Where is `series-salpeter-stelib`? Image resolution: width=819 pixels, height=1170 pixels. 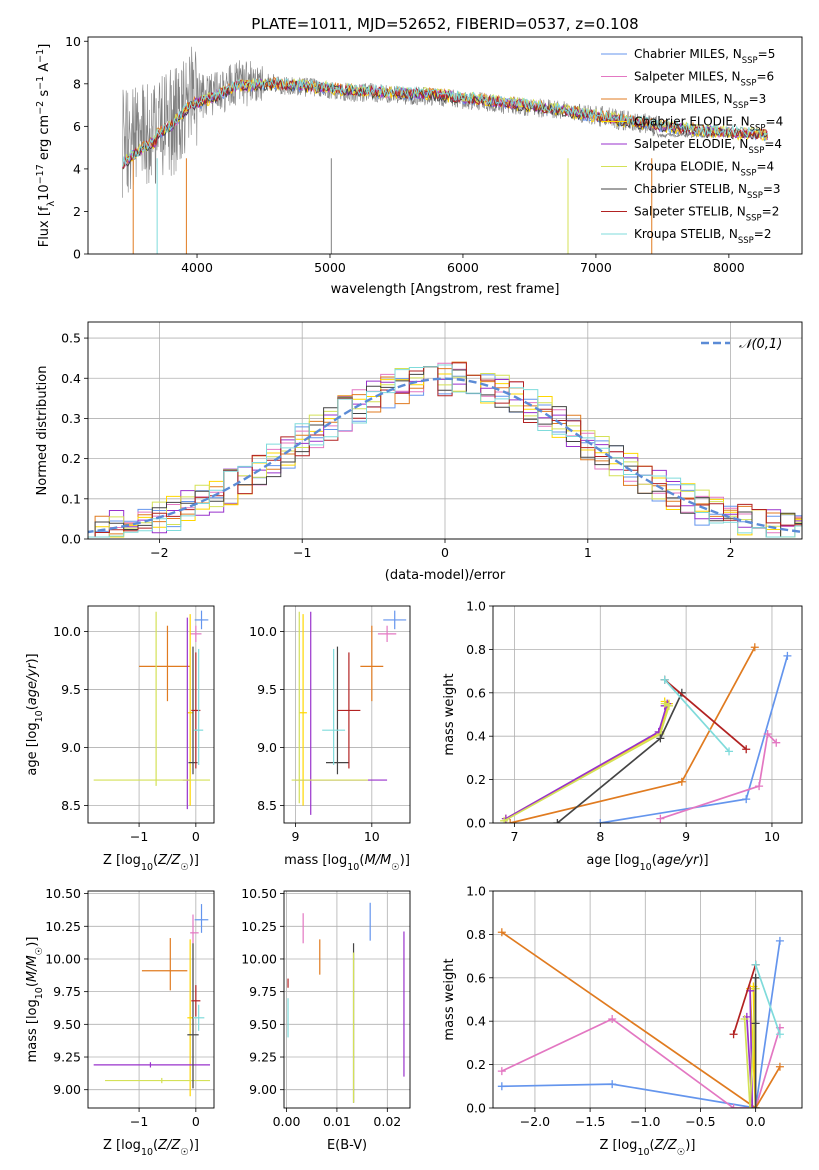
series-salpeter-stelib is located at coordinates (705, 714).